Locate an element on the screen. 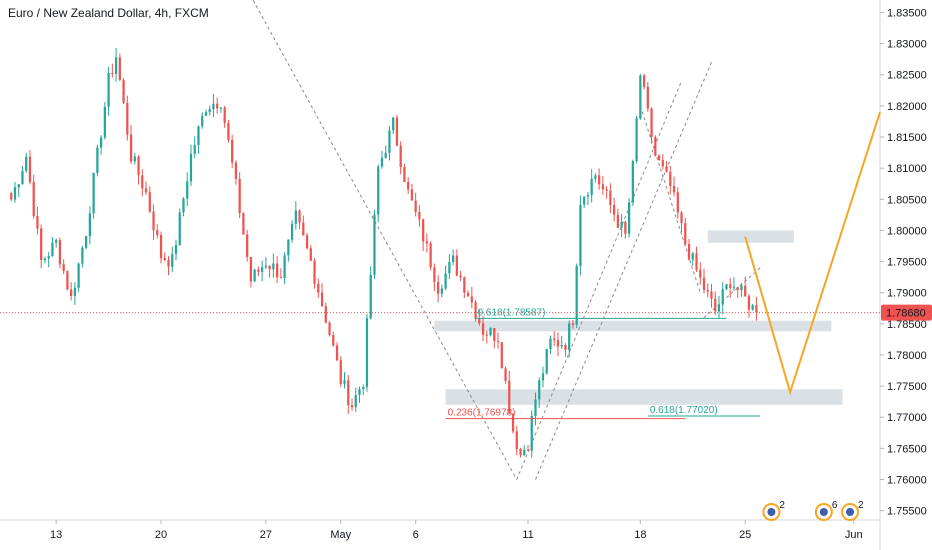 This screenshot has width=932, height=550. price-tick-label: 1.82500 is located at coordinates (907, 76).